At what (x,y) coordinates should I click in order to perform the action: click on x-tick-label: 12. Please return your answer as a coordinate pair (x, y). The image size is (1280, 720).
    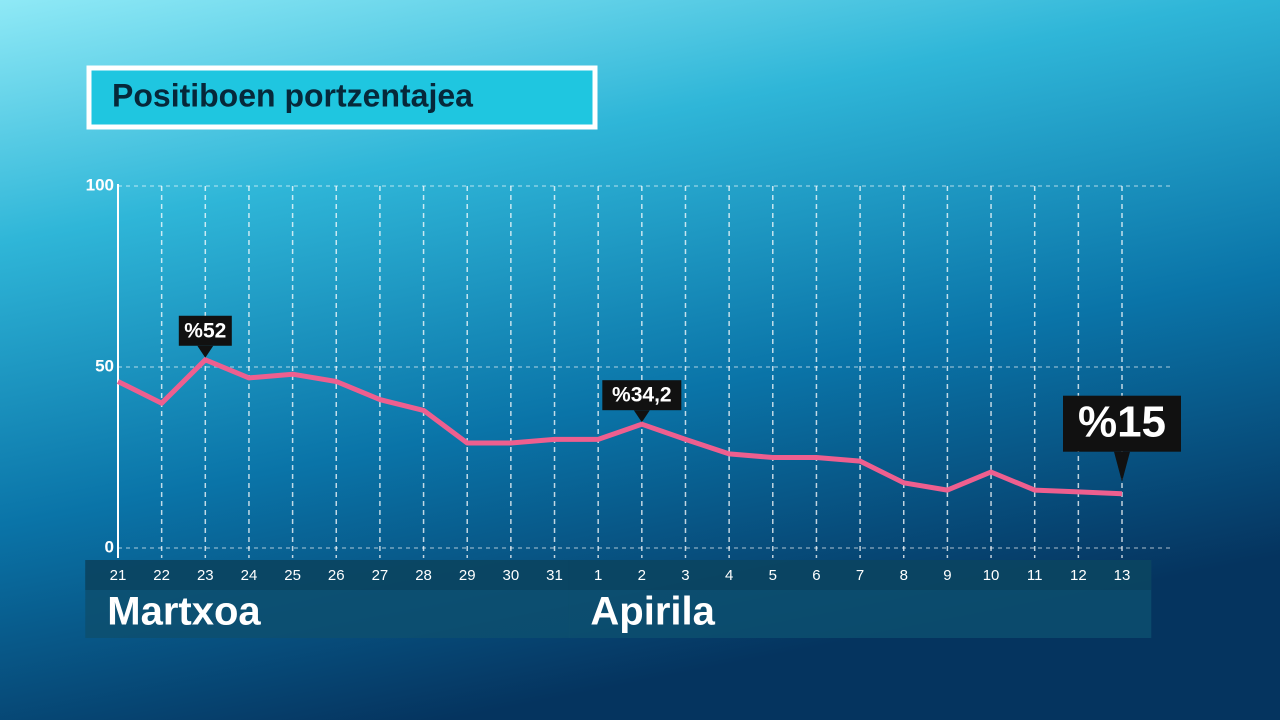
    Looking at the image, I should click on (1078, 575).